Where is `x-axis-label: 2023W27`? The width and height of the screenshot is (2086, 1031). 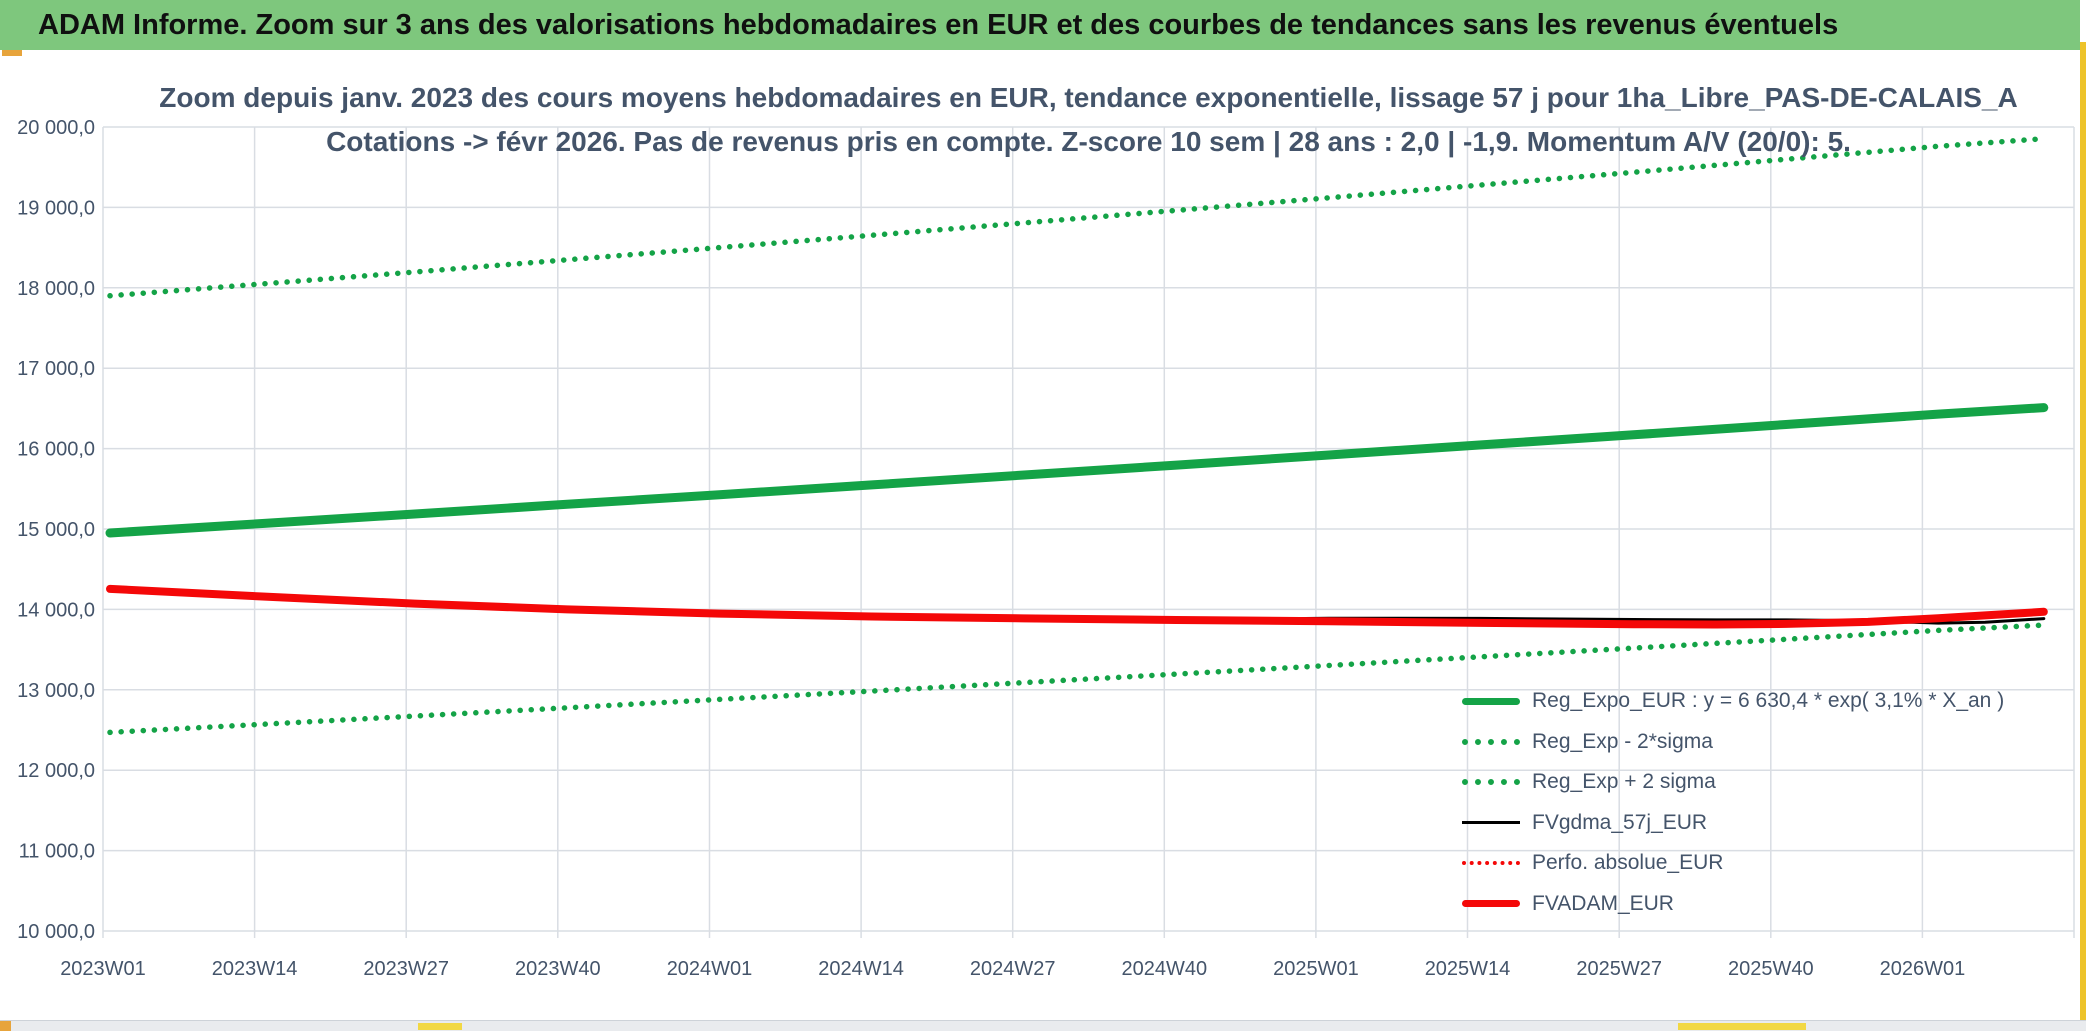
x-axis-label: 2023W27 is located at coordinates (406, 969).